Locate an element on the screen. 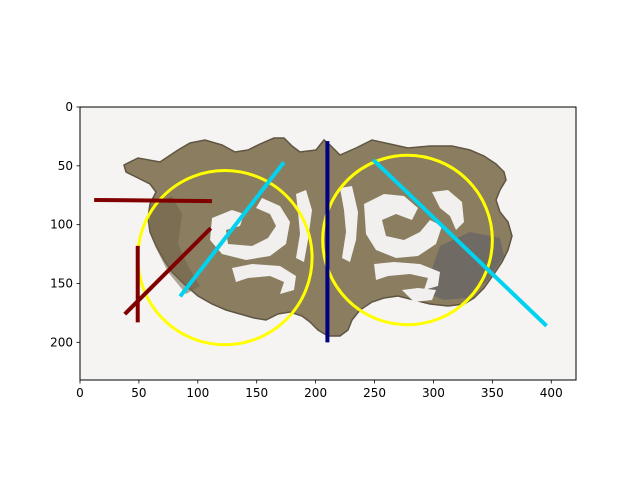  y-tick-label: 50 is located at coordinates (65, 166).